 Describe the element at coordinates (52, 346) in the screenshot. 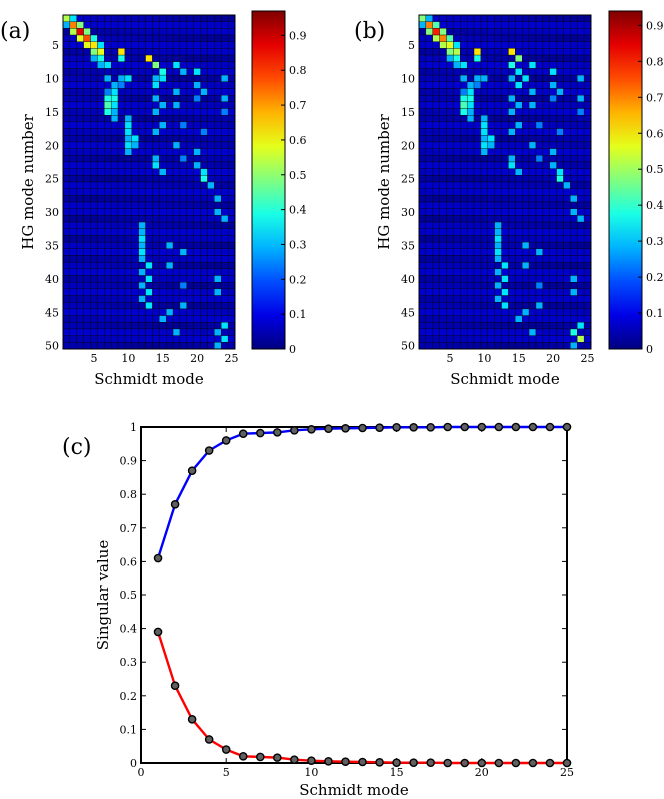

I see `heatmap-a-y-tick-label: 50` at that location.